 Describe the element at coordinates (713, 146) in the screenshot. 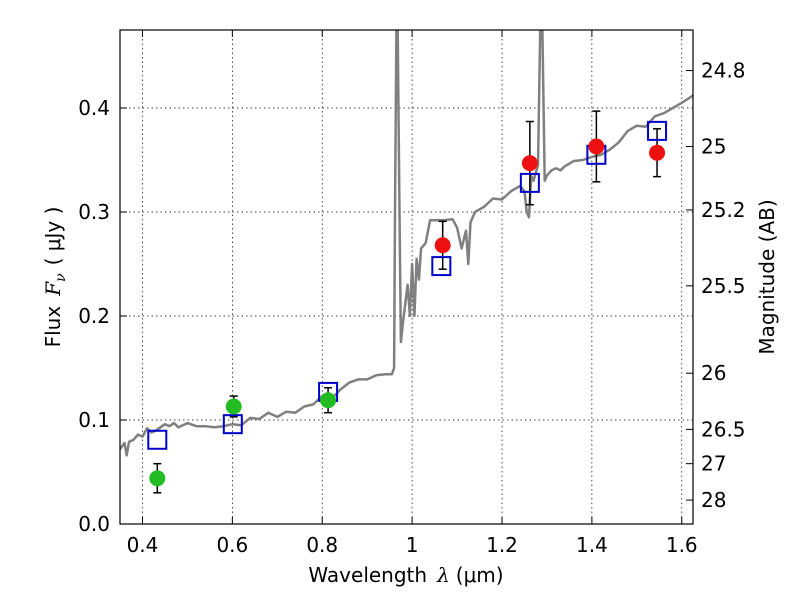

I see `y2-tick-label: 25` at that location.